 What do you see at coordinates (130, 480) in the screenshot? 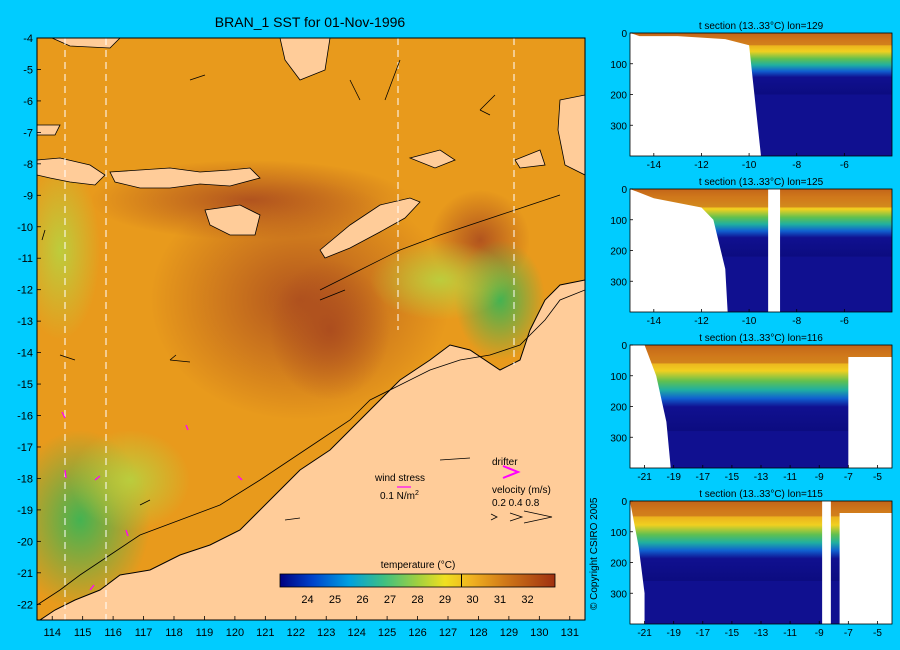
I see `cool-anomaly` at bounding box center [130, 480].